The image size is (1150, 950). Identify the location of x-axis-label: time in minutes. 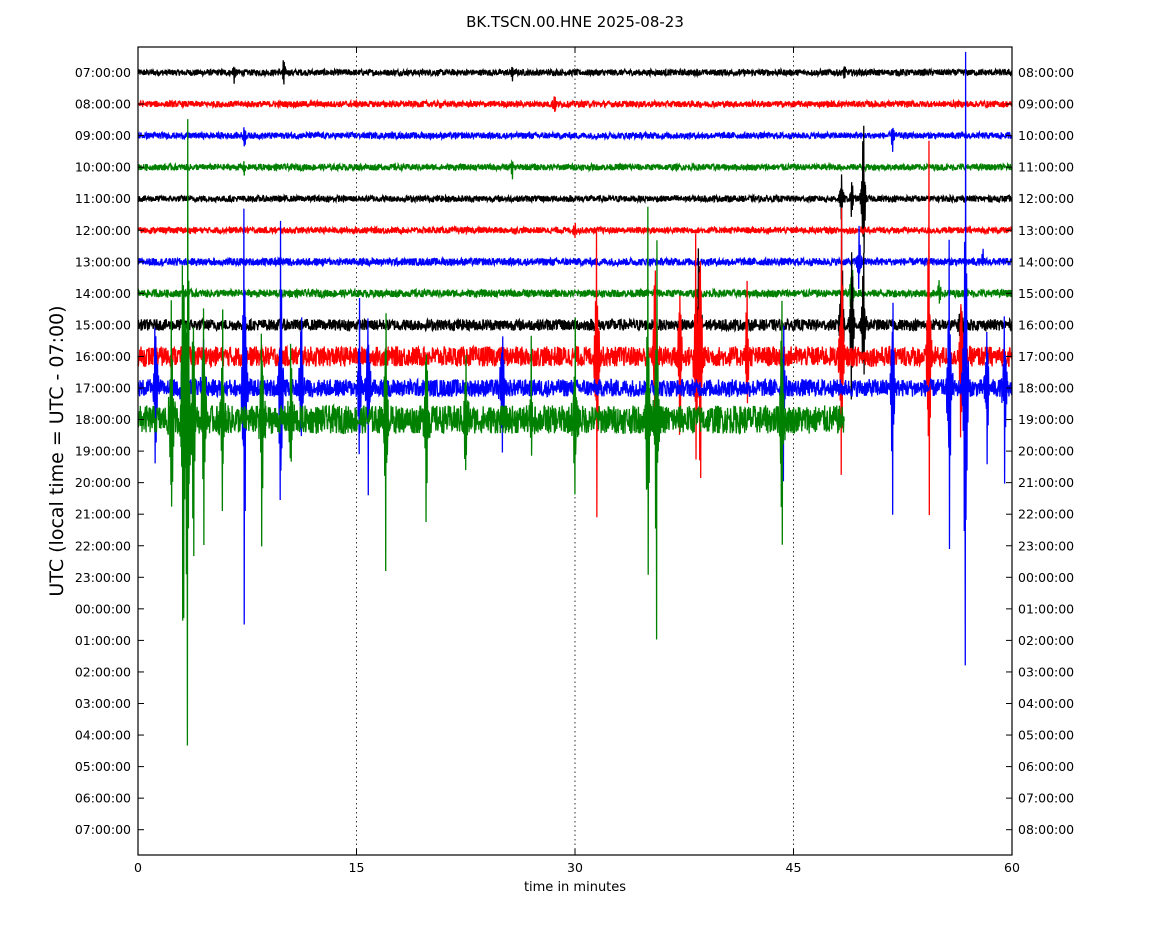
(575, 887).